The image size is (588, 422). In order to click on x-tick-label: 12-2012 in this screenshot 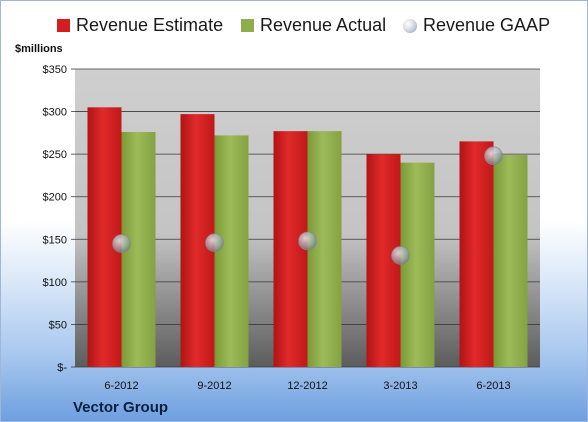, I will do `click(307, 386)`.